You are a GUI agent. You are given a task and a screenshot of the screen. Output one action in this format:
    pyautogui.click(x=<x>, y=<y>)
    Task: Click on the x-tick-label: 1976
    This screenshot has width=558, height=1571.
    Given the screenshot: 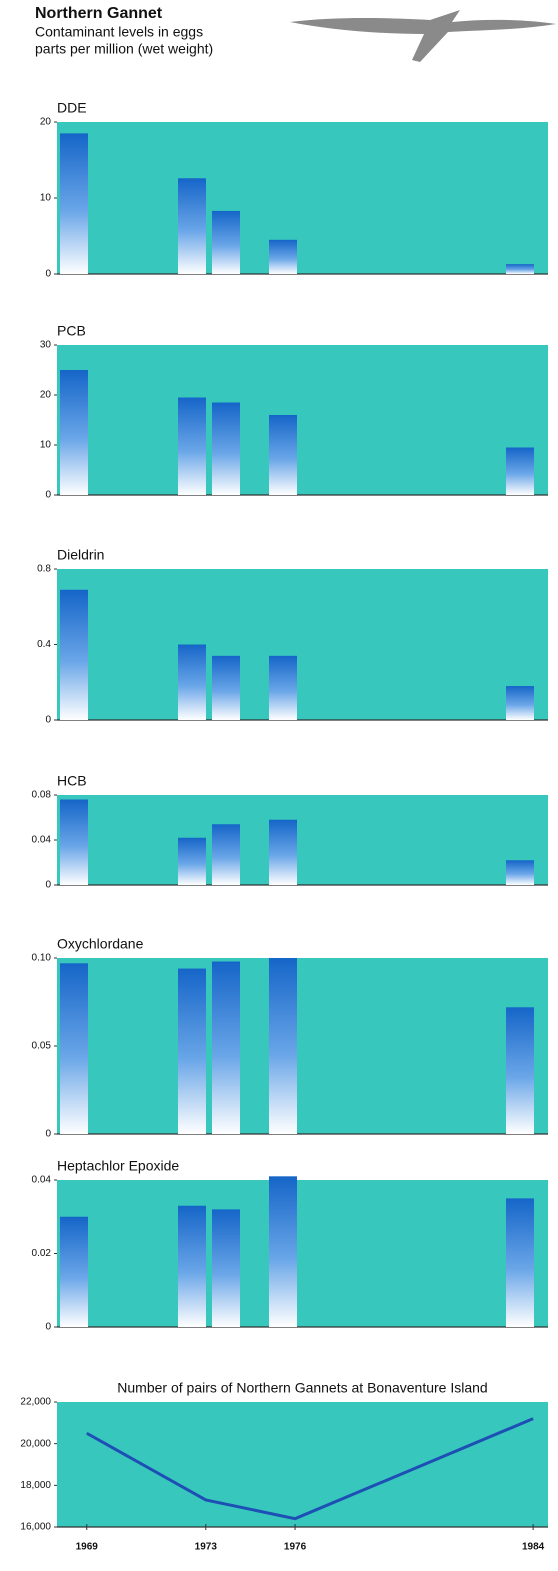 What is the action you would take?
    pyautogui.click(x=295, y=1547)
    